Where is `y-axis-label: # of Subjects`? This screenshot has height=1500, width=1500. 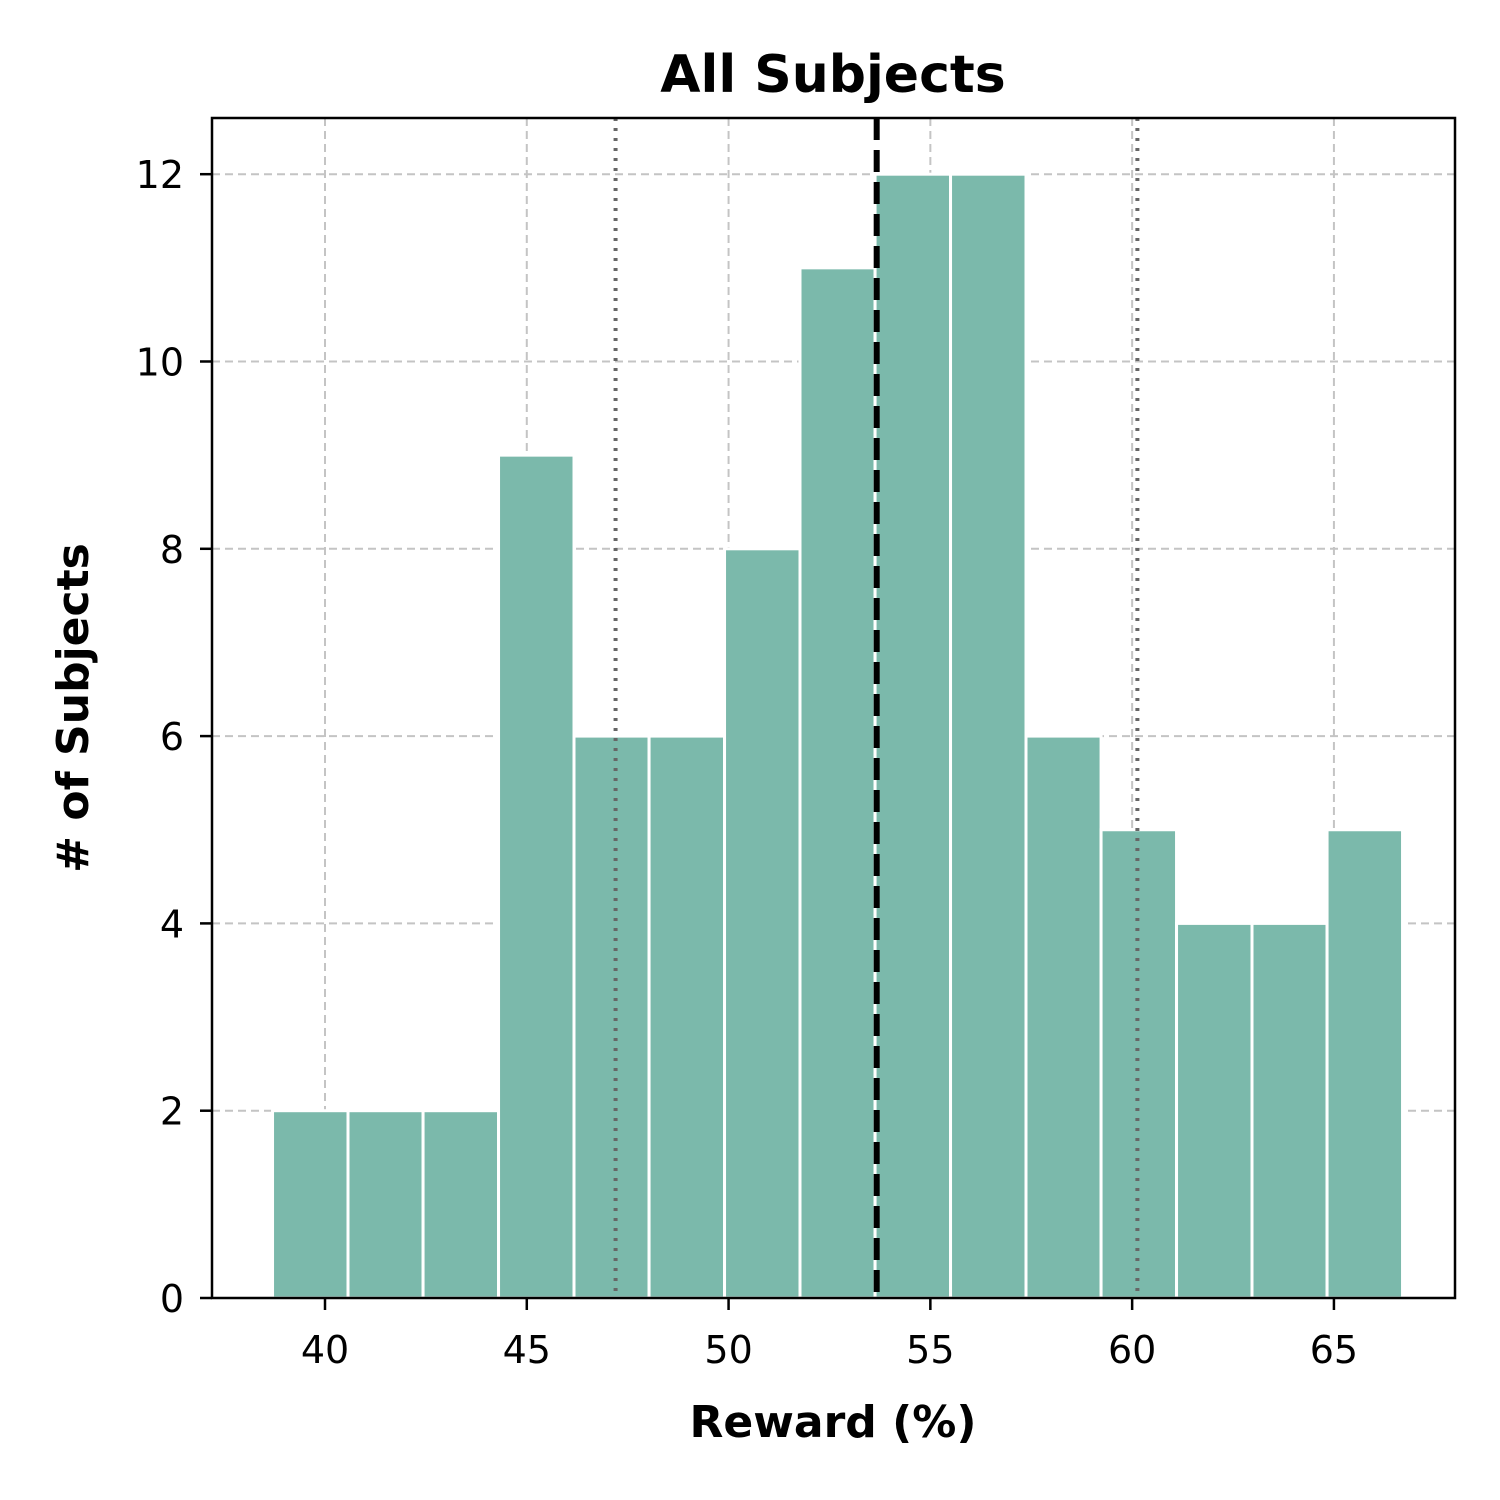
y-axis-label: # of Subjects is located at coordinates (73, 708).